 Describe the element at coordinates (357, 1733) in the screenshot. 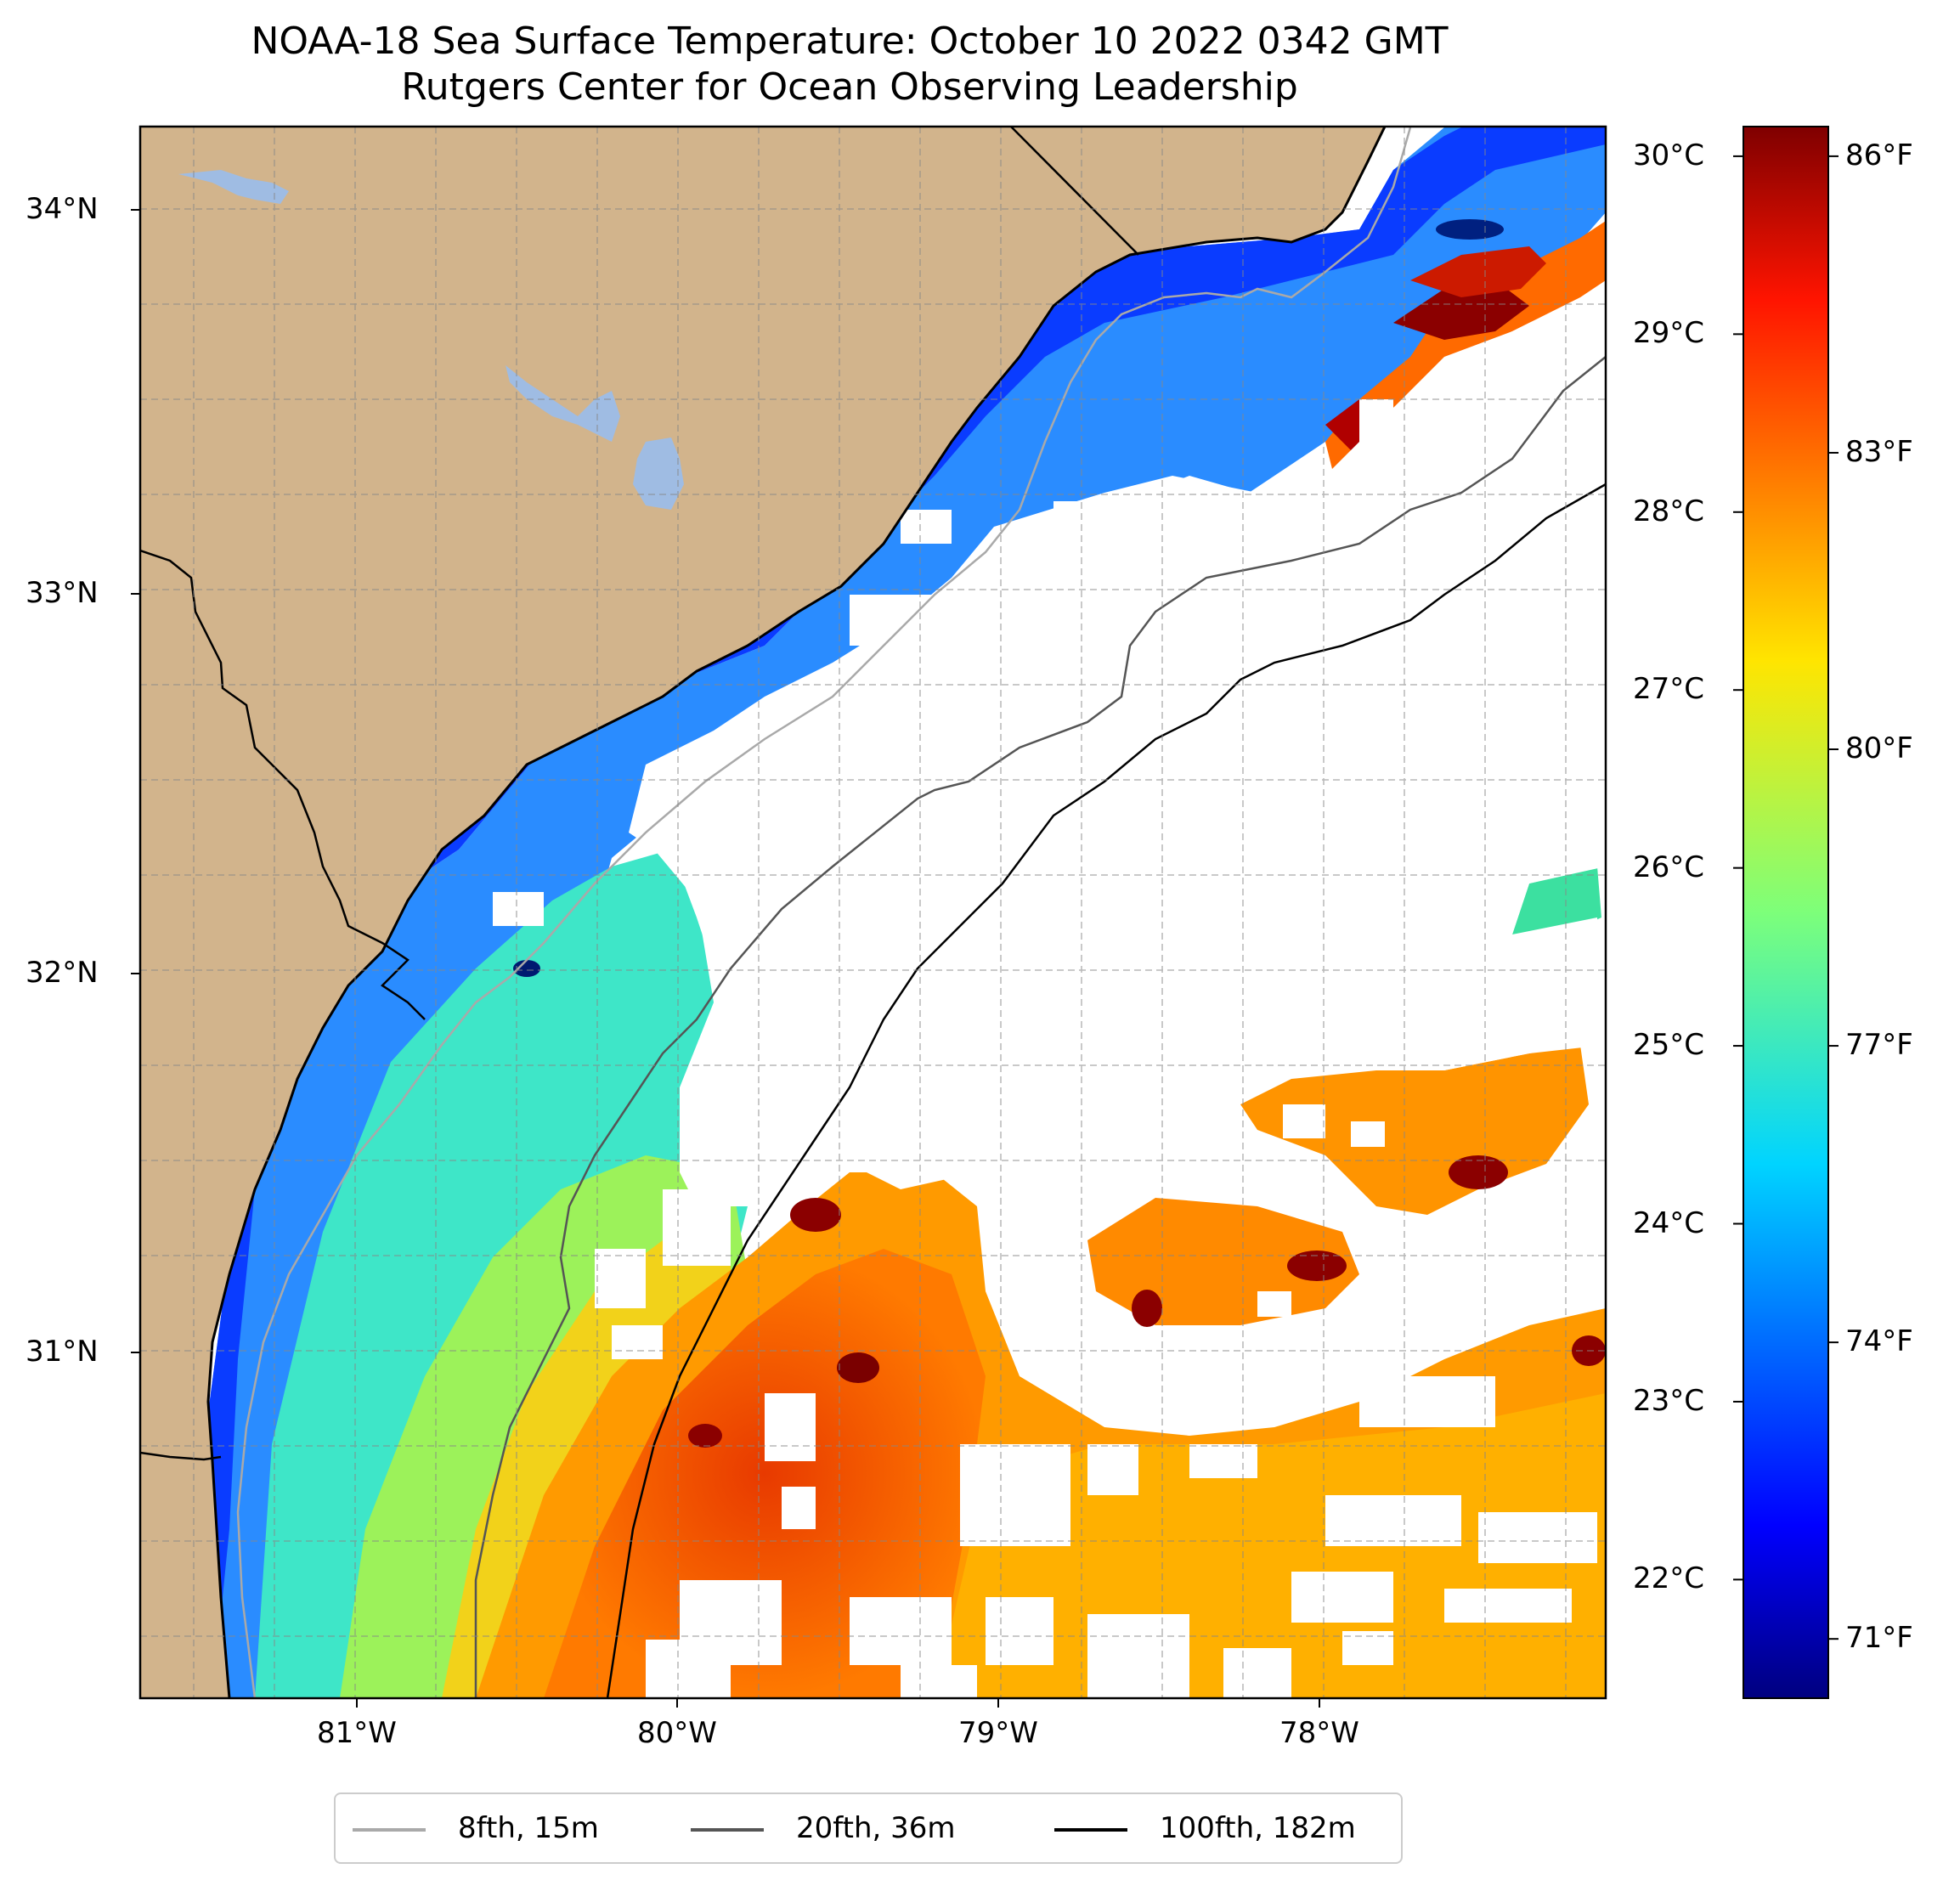

I see `lon-label-81: 81°W` at that location.